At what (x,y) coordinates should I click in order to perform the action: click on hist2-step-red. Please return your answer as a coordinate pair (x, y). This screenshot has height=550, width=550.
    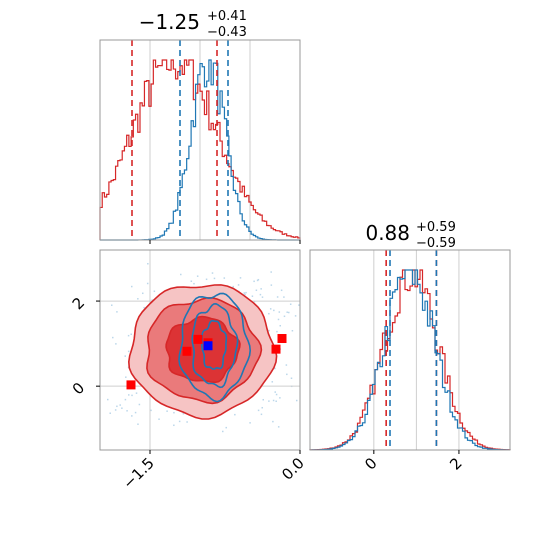
    Looking at the image, I should click on (410, 360).